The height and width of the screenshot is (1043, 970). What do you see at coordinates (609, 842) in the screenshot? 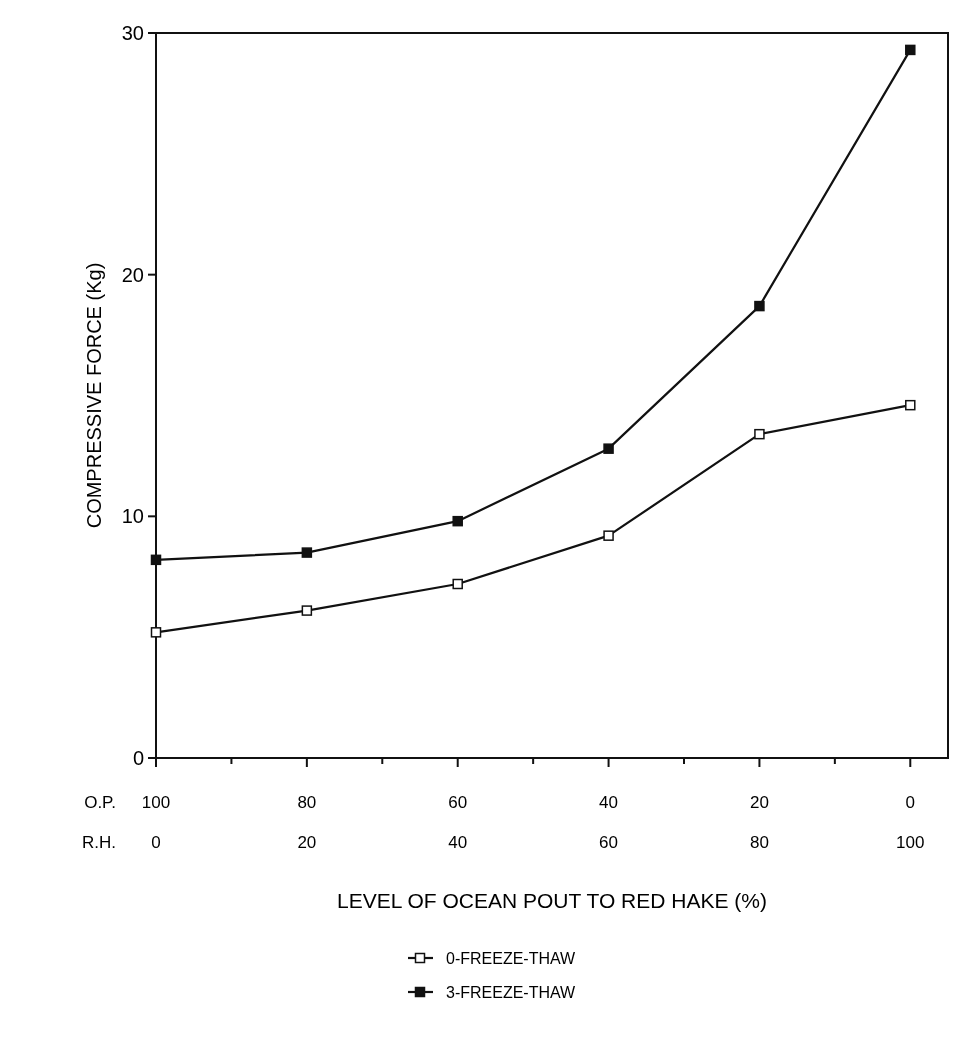
I see `x2-tick-label: 60` at bounding box center [609, 842].